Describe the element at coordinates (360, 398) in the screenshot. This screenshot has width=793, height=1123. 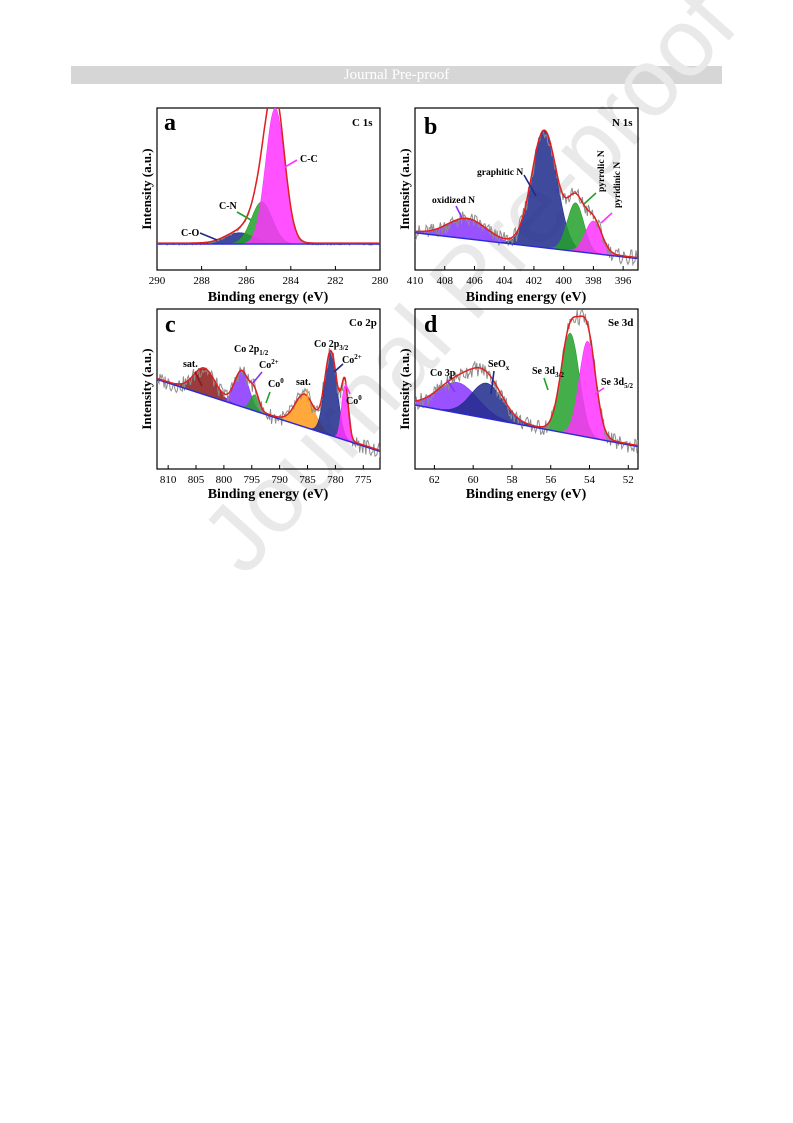
I see `panel-c-label-co0-2-sup: 0` at that location.